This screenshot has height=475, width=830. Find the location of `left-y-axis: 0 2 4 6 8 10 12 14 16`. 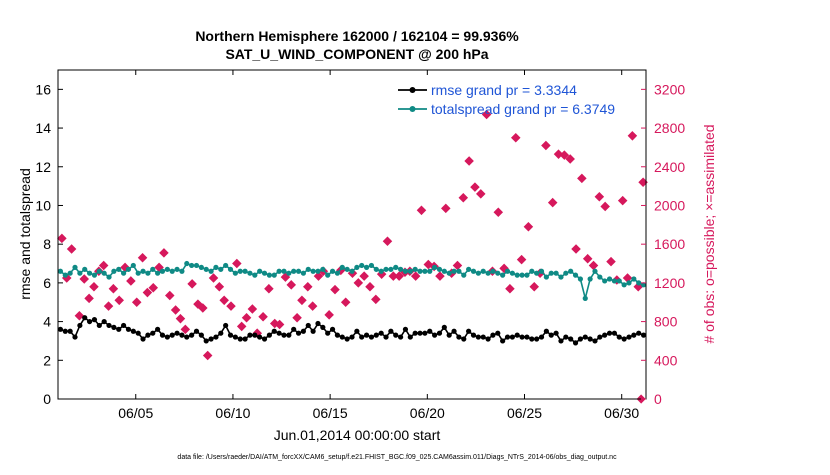

left-y-axis: 0 2 4 6 8 10 12 14 16 is located at coordinates (49, 244).